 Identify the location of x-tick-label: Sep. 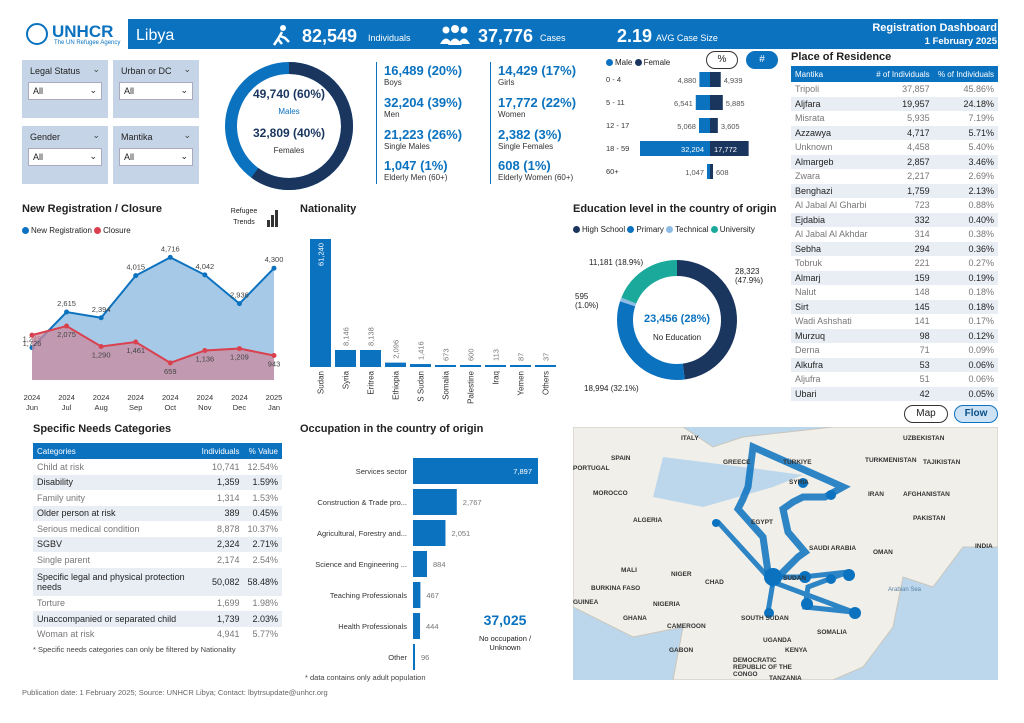
(135, 407).